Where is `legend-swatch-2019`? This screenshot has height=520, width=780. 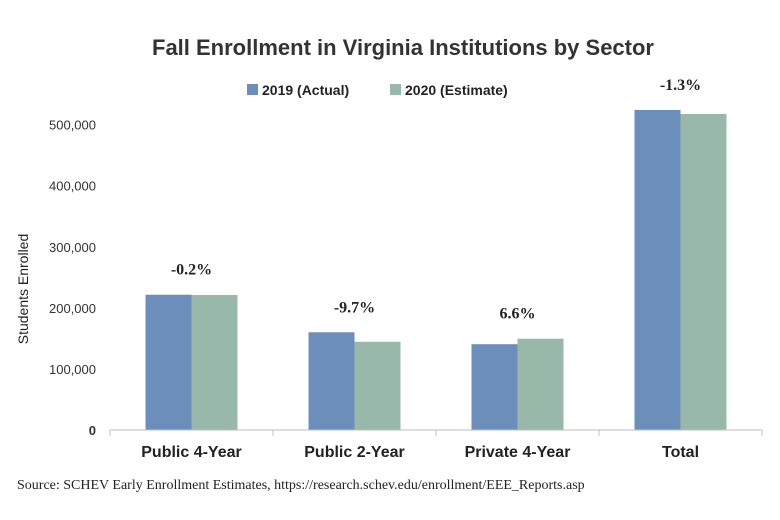 legend-swatch-2019 is located at coordinates (252, 89).